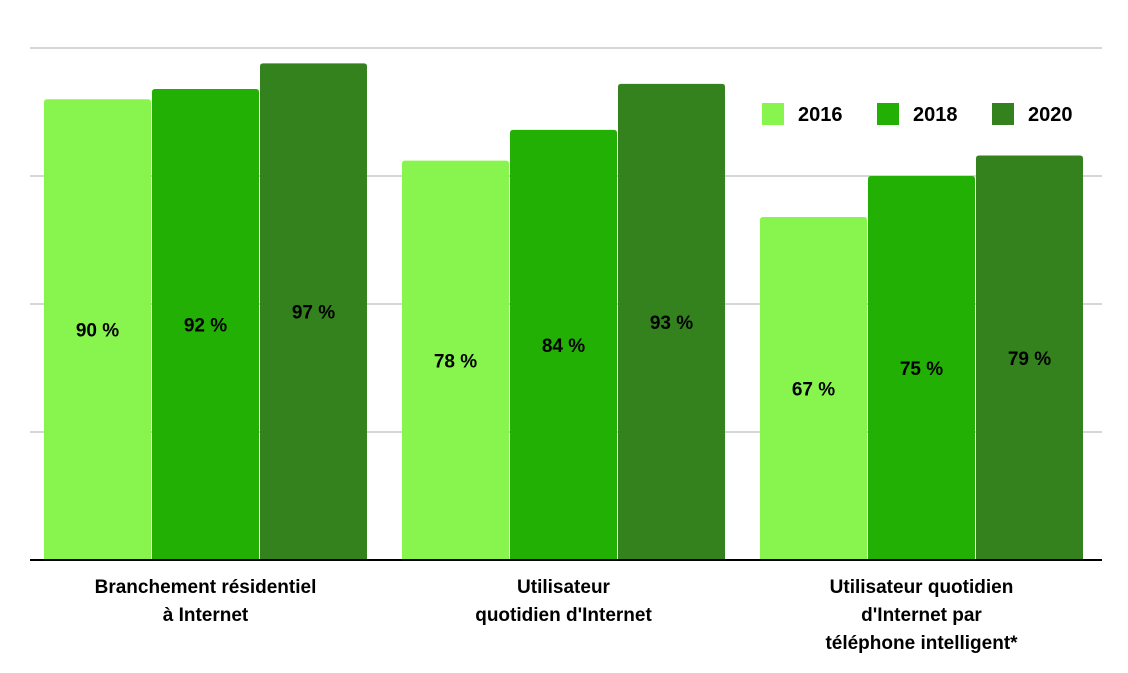  What do you see at coordinates (888, 114) in the screenshot?
I see `legend-swatch-2018` at bounding box center [888, 114].